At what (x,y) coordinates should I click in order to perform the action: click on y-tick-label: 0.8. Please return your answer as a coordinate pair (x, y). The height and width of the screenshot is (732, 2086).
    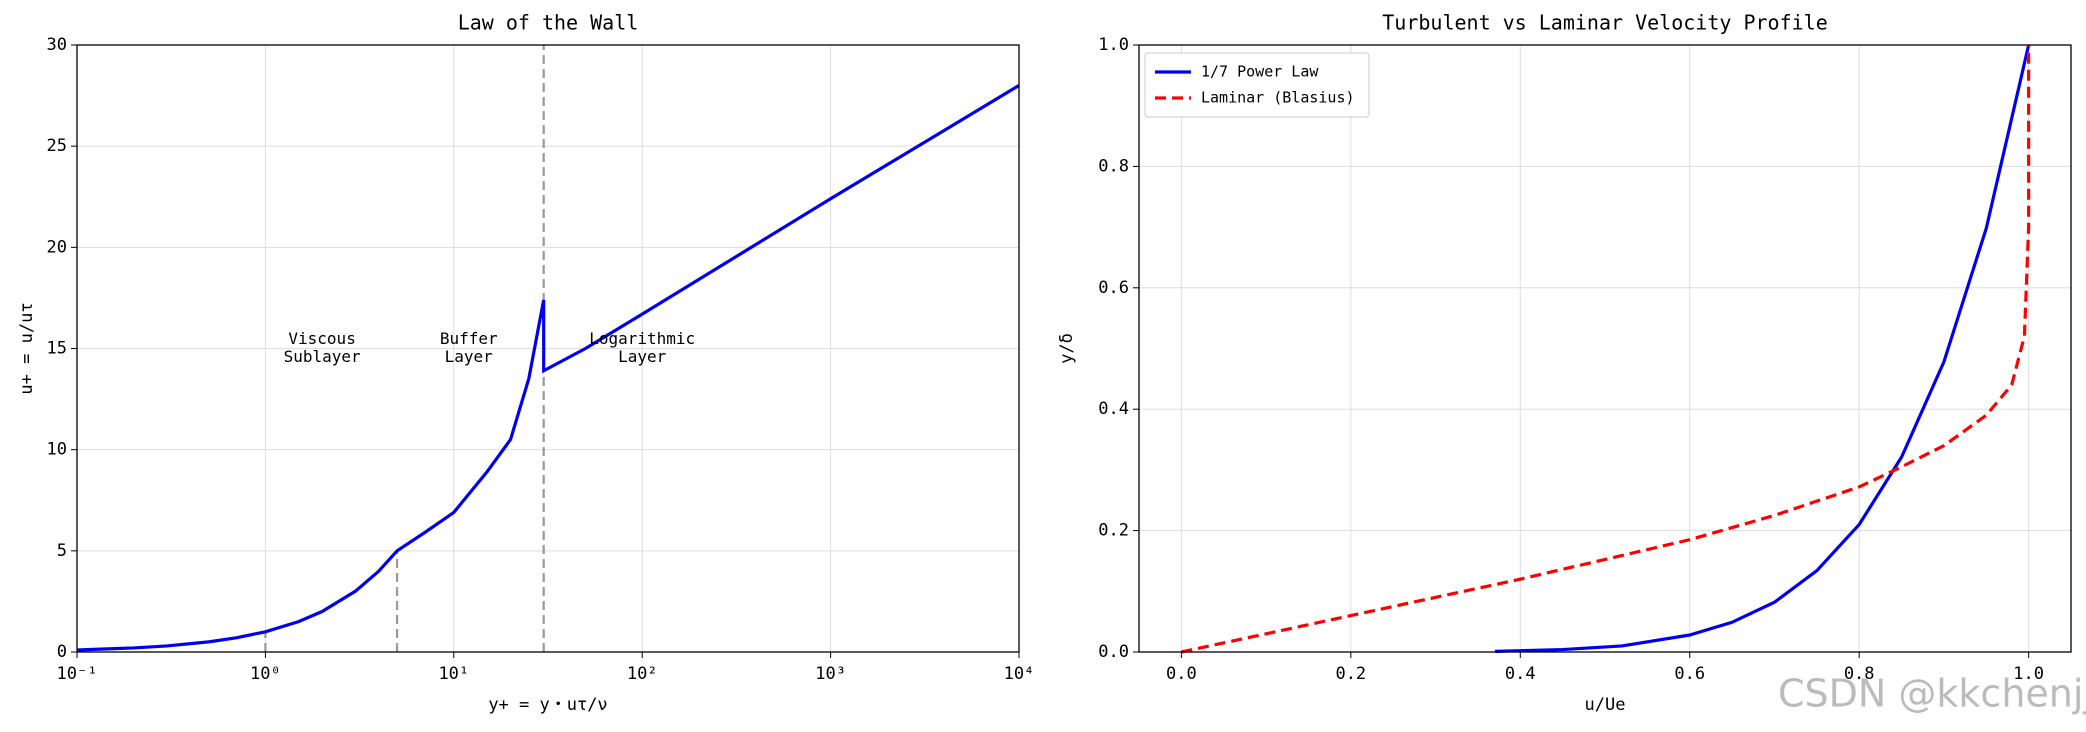
    Looking at the image, I should click on (1113, 166).